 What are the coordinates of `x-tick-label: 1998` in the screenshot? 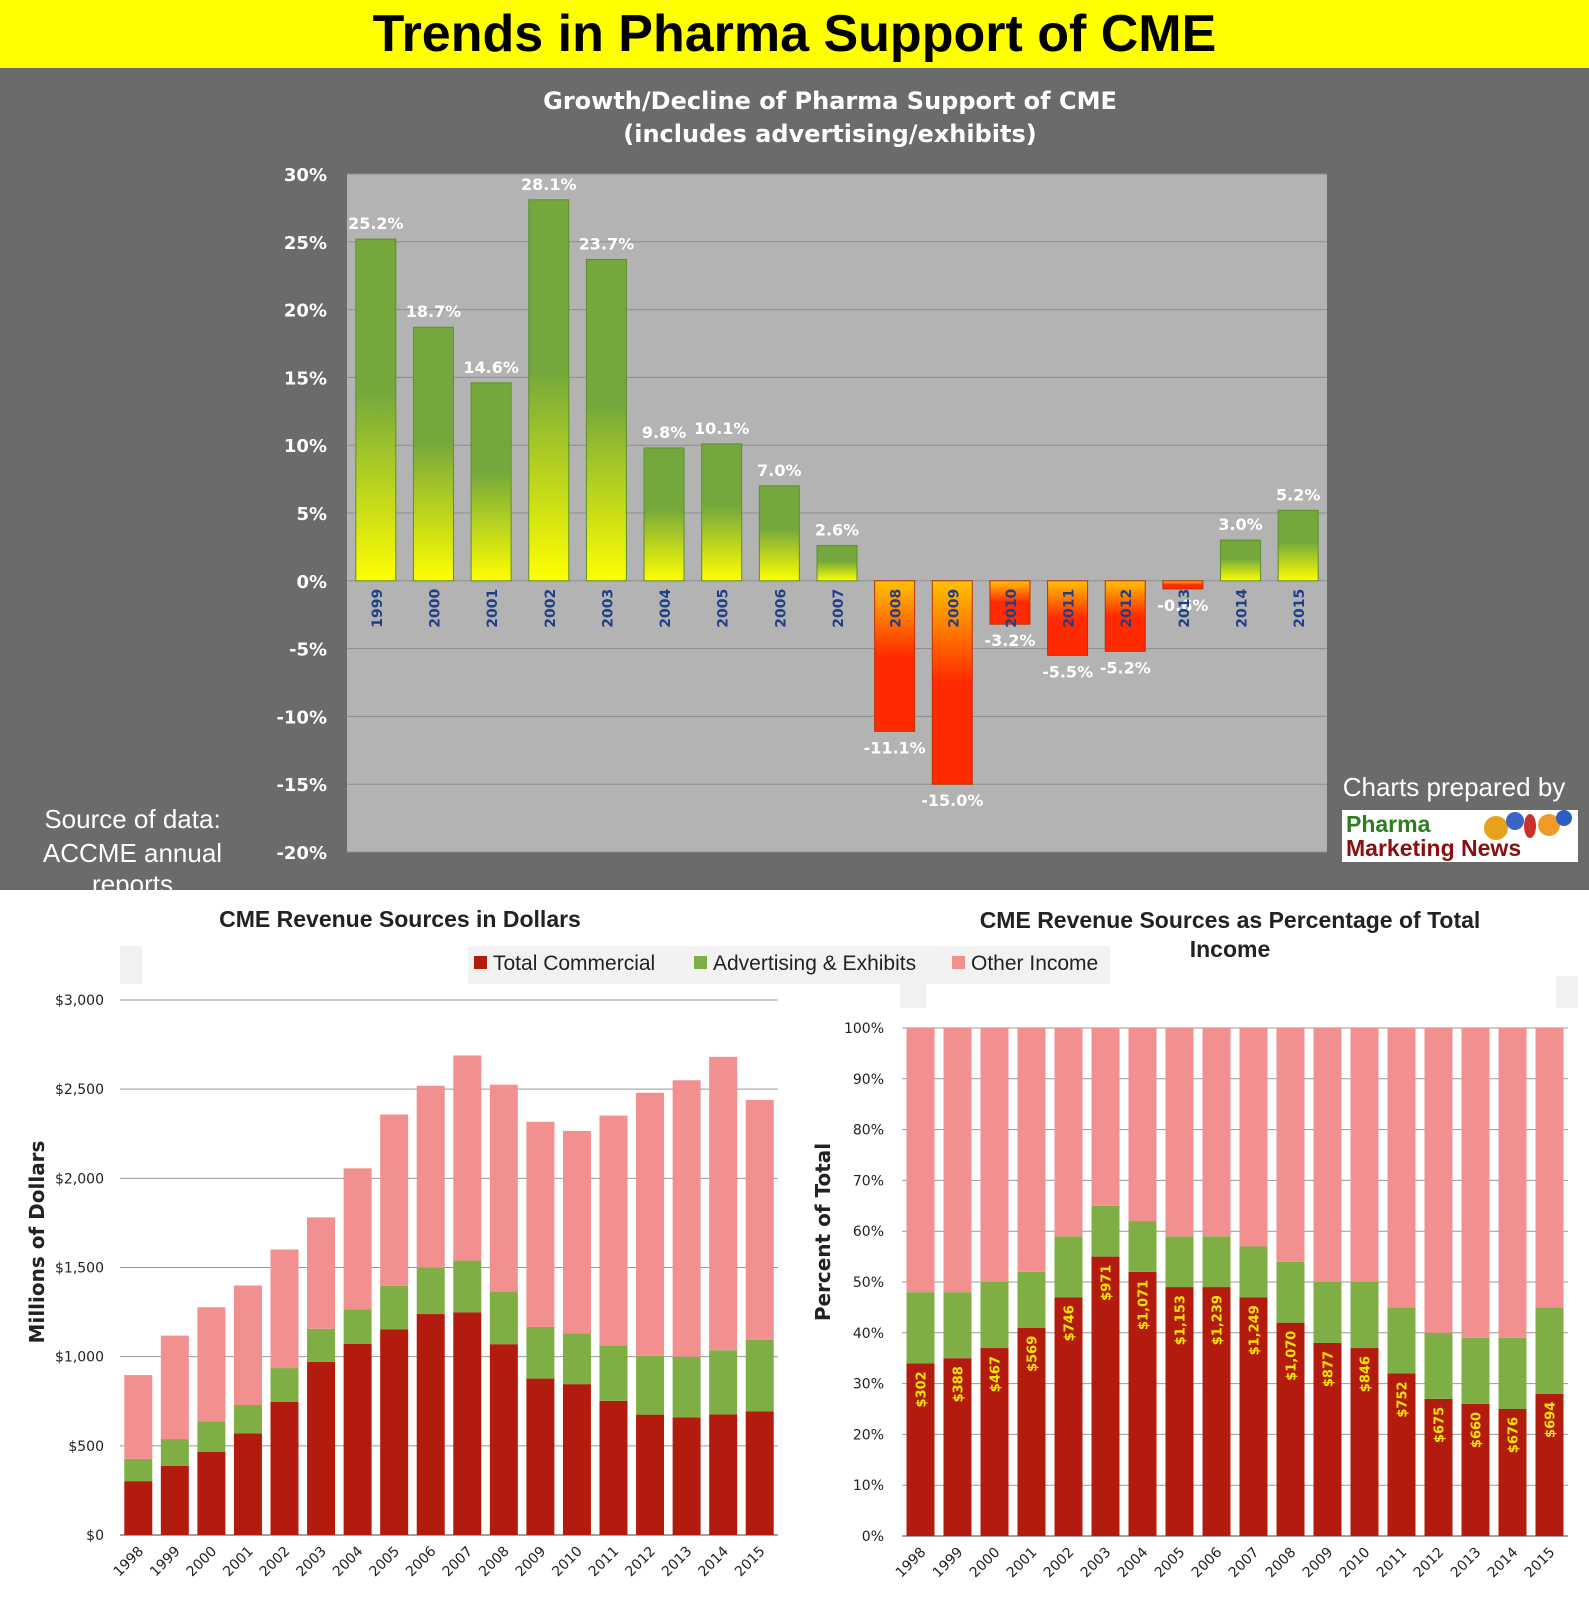 It's located at (911, 1563).